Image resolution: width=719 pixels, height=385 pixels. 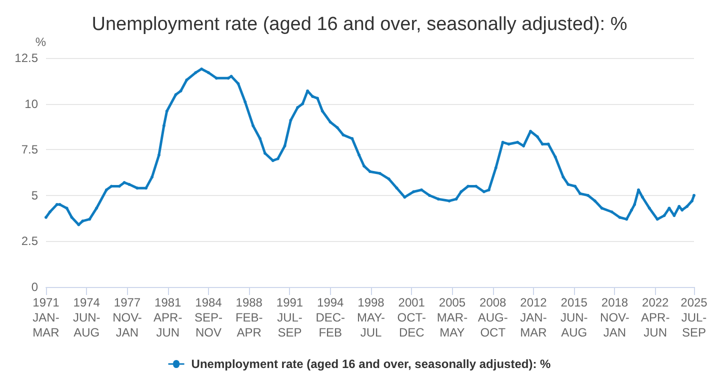 What do you see at coordinates (127, 318) in the screenshot?
I see `x-tick-label: 1977 NOV- JAN` at bounding box center [127, 318].